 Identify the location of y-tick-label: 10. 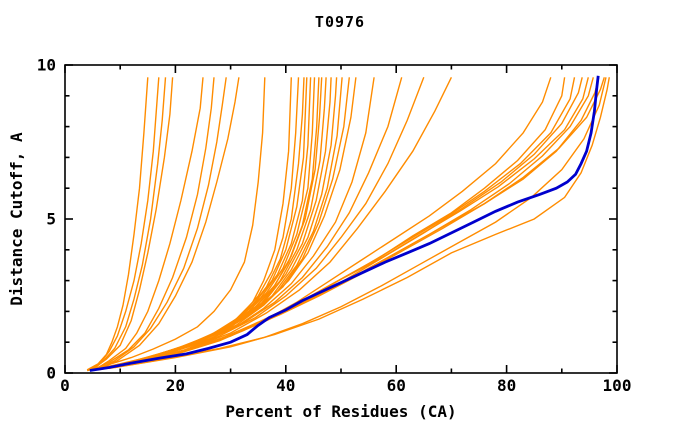
(46, 65).